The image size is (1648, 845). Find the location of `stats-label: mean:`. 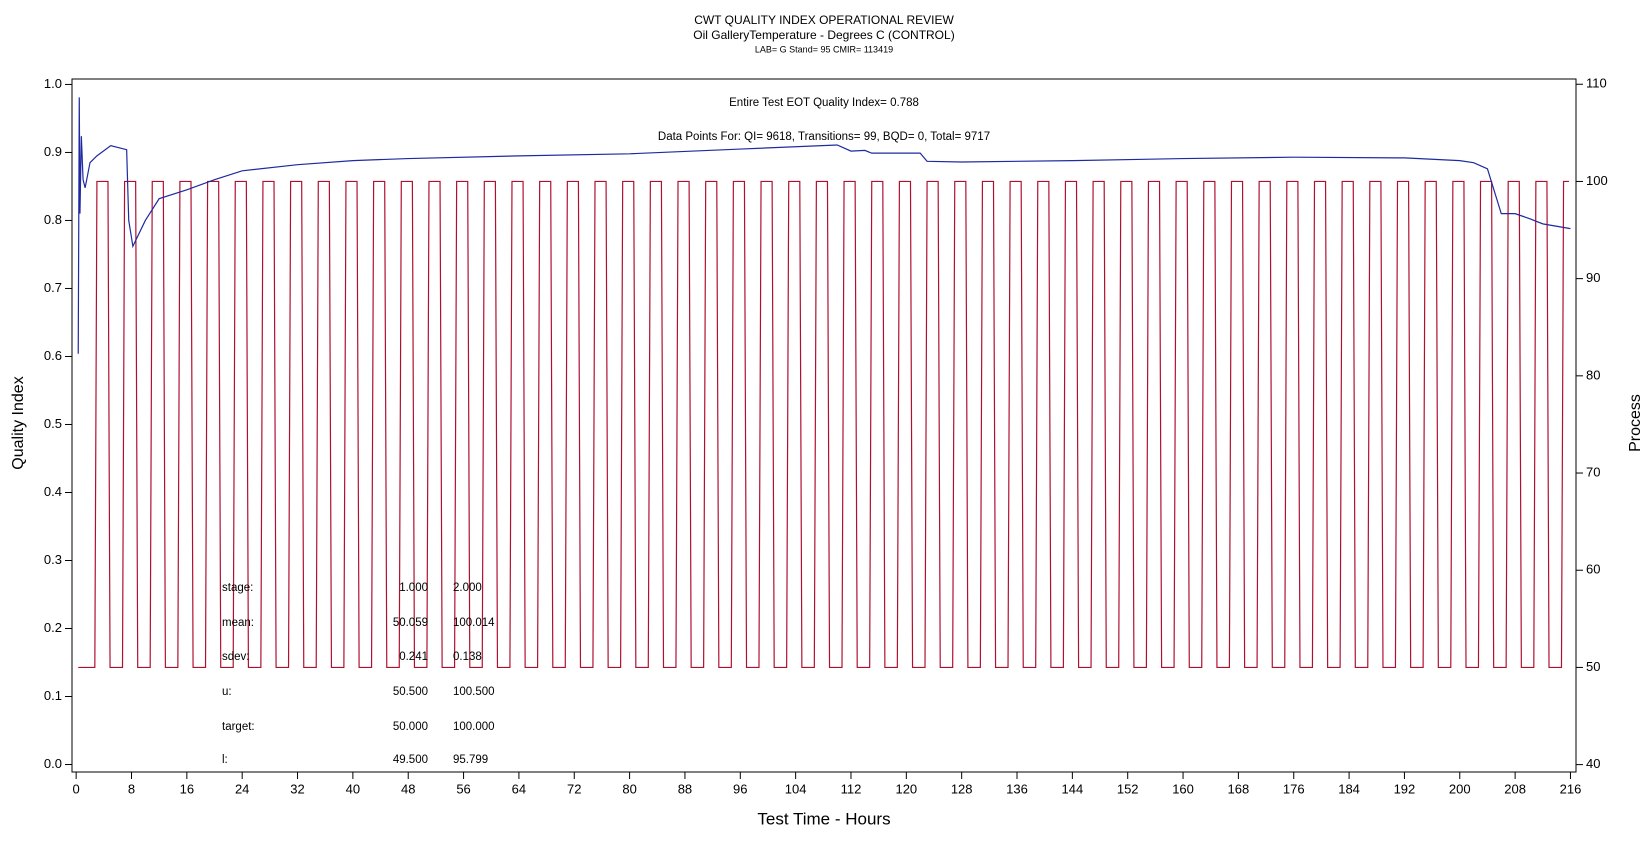

stats-label: mean: is located at coordinates (238, 623).